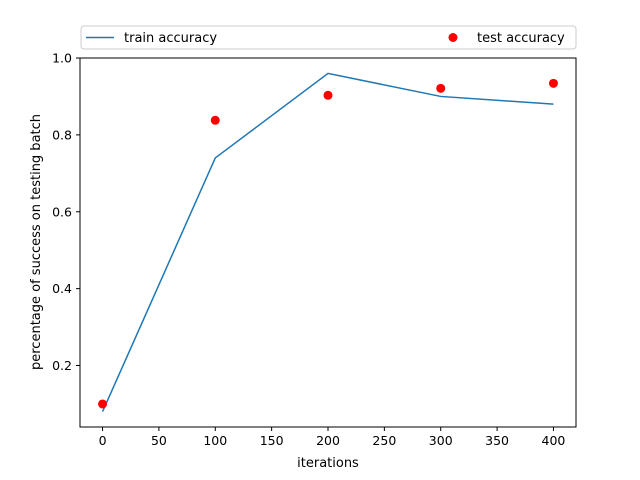 Image resolution: width=640 pixels, height=480 pixels. Describe the element at coordinates (554, 440) in the screenshot. I see `x-tick-label: 400` at that location.